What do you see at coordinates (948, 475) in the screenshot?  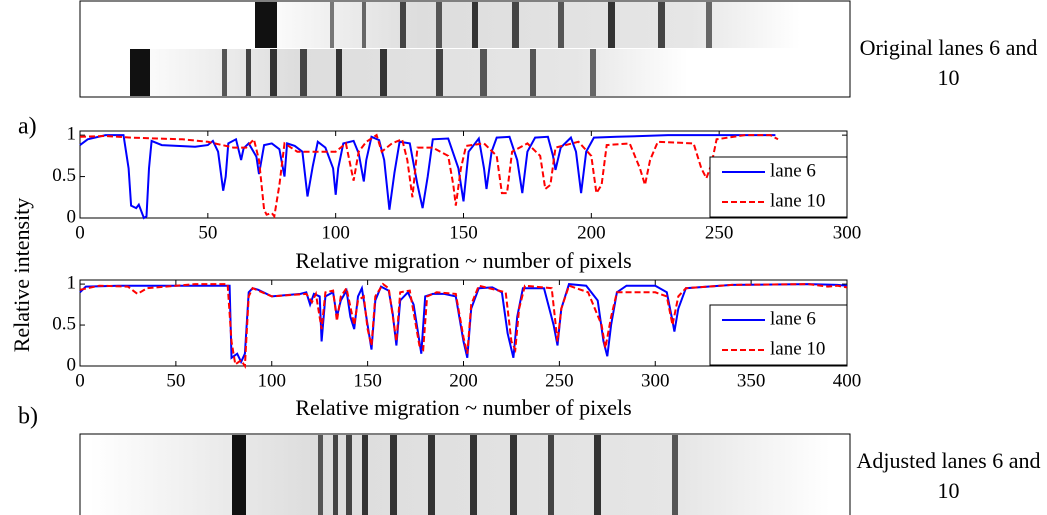 I see `caption: Adjusted lanes 6 and 10` at bounding box center [948, 475].